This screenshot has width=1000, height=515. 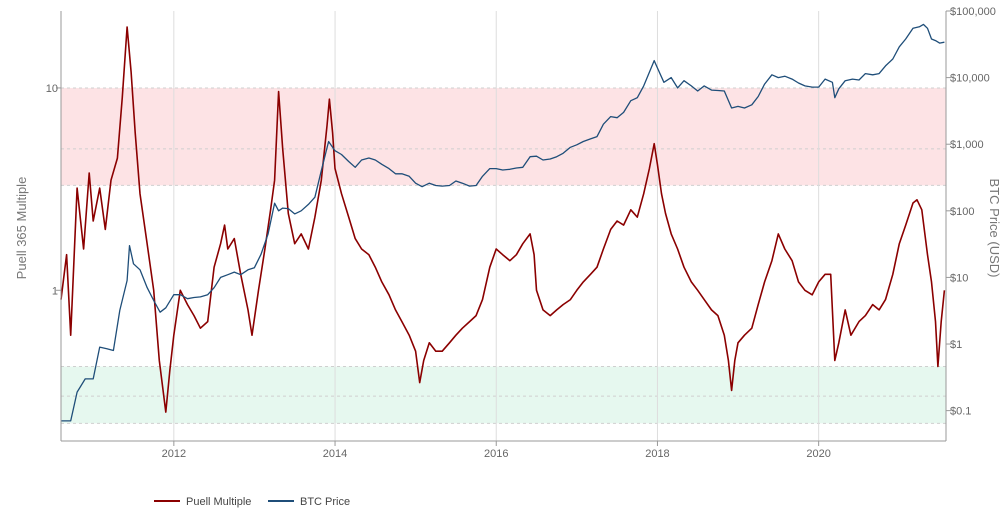 What do you see at coordinates (218, 502) in the screenshot?
I see `legend-label-puell: Puell Multiple` at bounding box center [218, 502].